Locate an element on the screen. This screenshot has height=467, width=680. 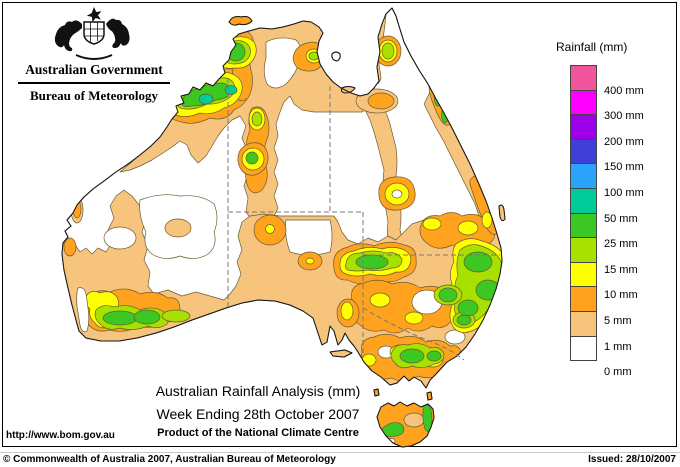
legend-label: 50 mm is located at coordinates (621, 218).